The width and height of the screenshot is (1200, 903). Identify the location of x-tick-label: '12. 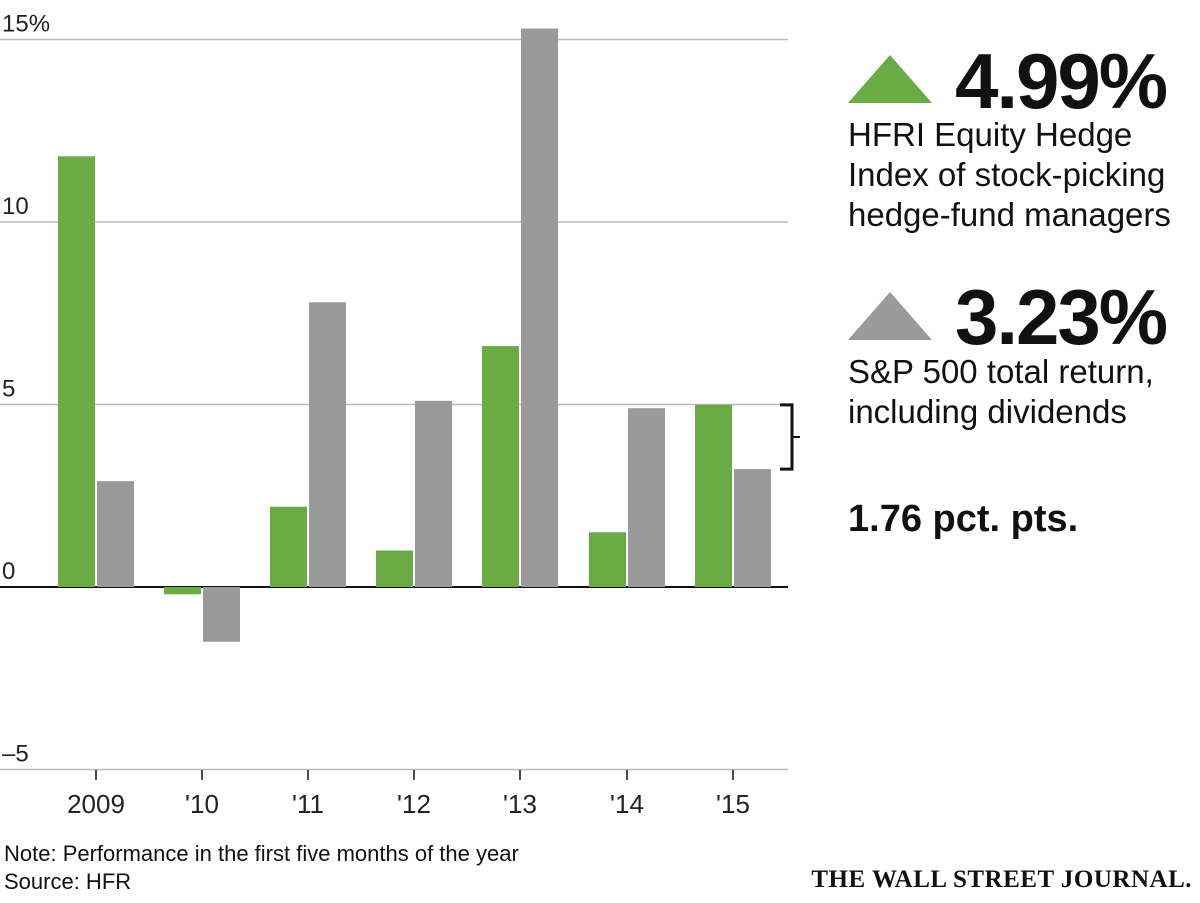
(414, 804).